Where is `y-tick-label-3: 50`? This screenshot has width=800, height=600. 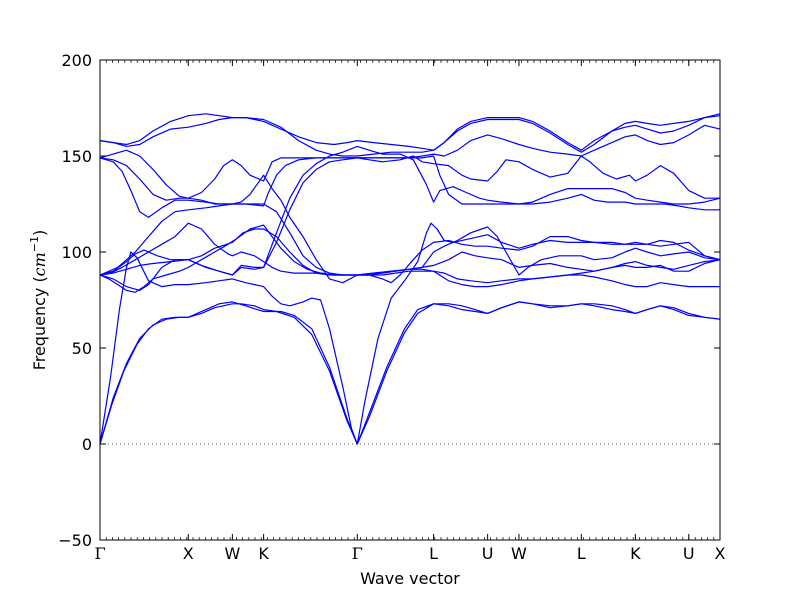 y-tick-label-3: 50 is located at coordinates (82, 348).